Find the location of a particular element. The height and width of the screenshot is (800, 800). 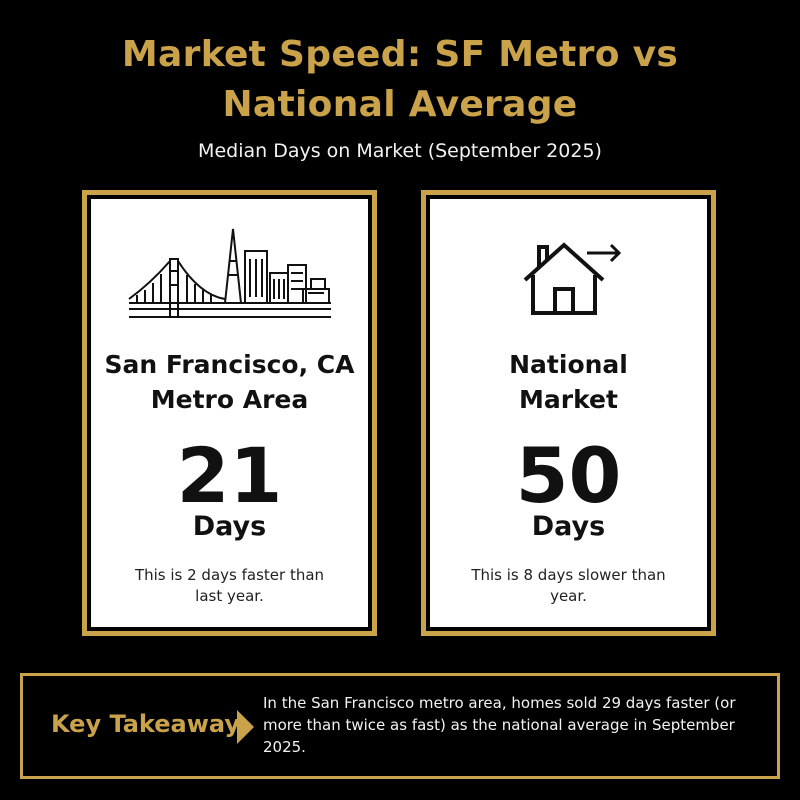

national-card-title-line-1: National is located at coordinates (568, 364).